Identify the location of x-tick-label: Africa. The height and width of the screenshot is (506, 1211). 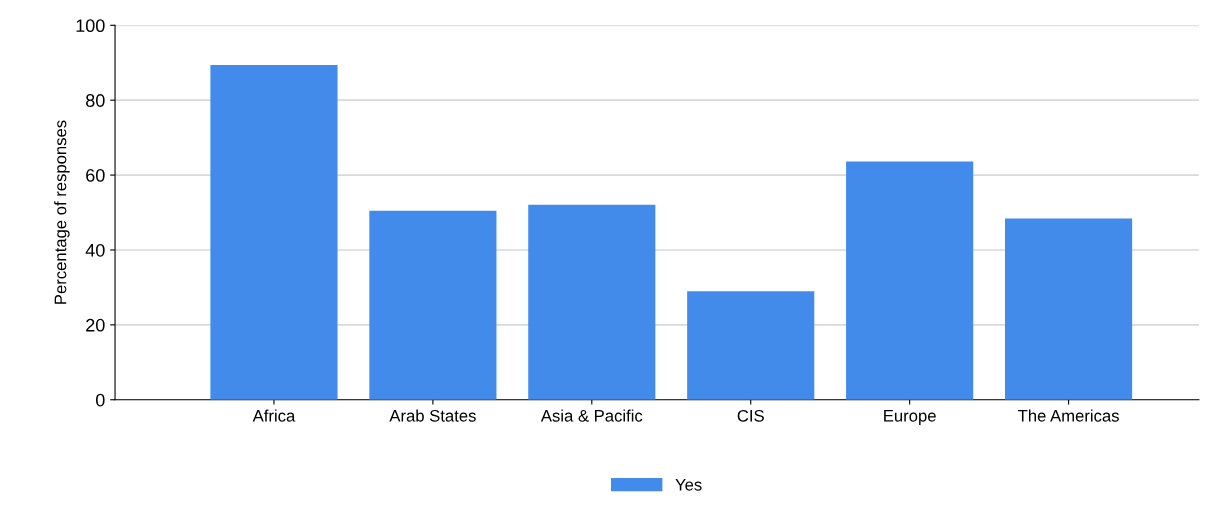
(274, 415).